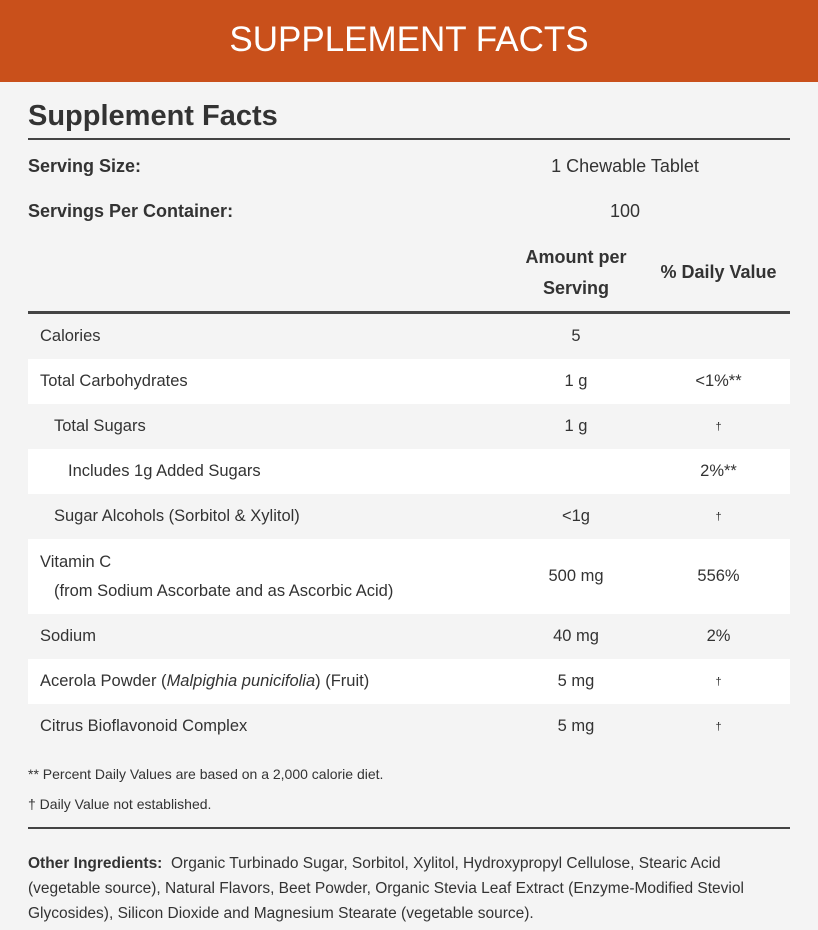  What do you see at coordinates (718, 272) in the screenshot?
I see `dv-header: % Daily Value` at bounding box center [718, 272].